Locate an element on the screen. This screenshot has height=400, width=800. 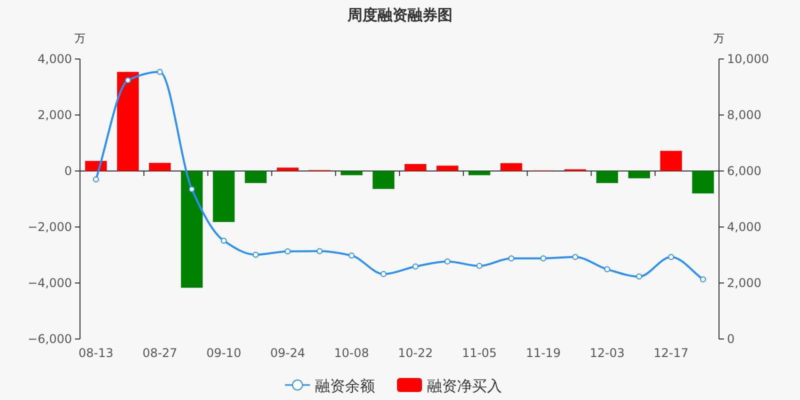
y2-tick-label: 2,000 is located at coordinates (744, 283).